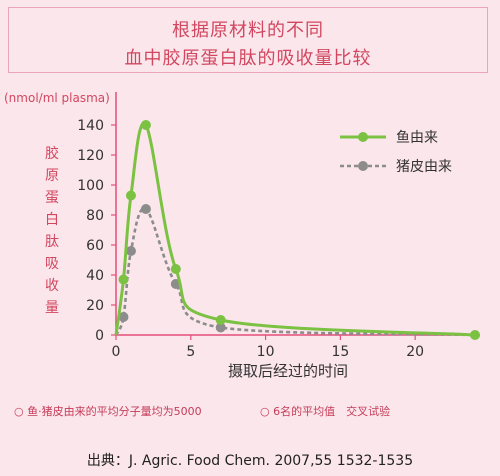 Image resolution: width=500 pixels, height=476 pixels. I want to click on y-axis-label-char: 原, so click(52, 176).